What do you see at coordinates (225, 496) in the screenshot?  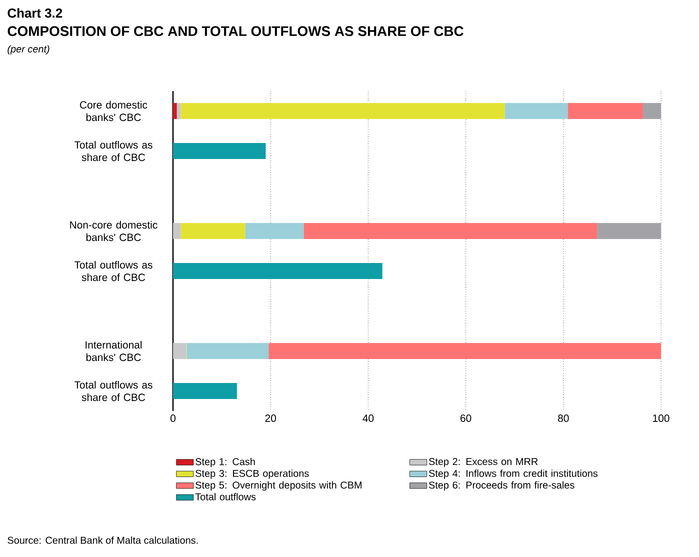 I see `legend-label: Total outflows` at bounding box center [225, 496].